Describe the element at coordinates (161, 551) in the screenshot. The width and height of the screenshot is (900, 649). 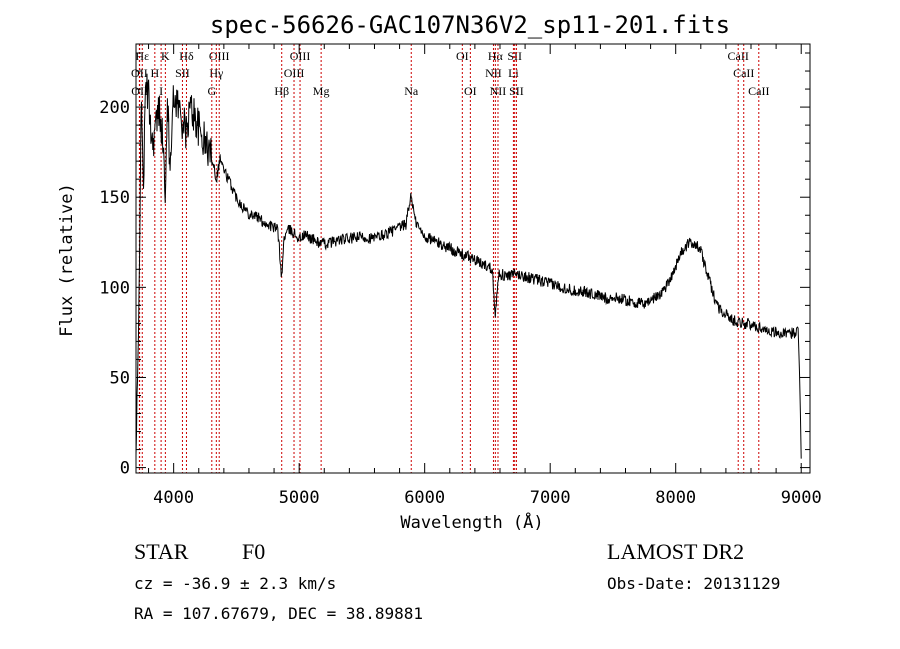
I see `object-class: STAR` at that location.